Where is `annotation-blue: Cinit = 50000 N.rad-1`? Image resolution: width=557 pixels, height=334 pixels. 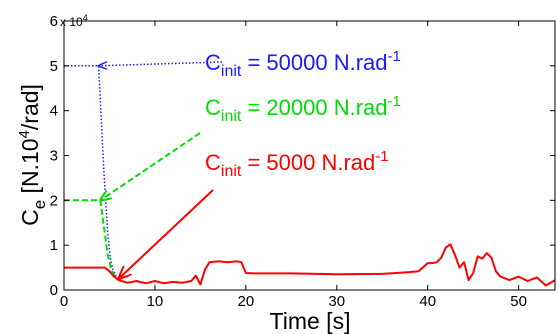 annotation-blue: Cinit = 50000 N.rad-1 is located at coordinates (303, 64).